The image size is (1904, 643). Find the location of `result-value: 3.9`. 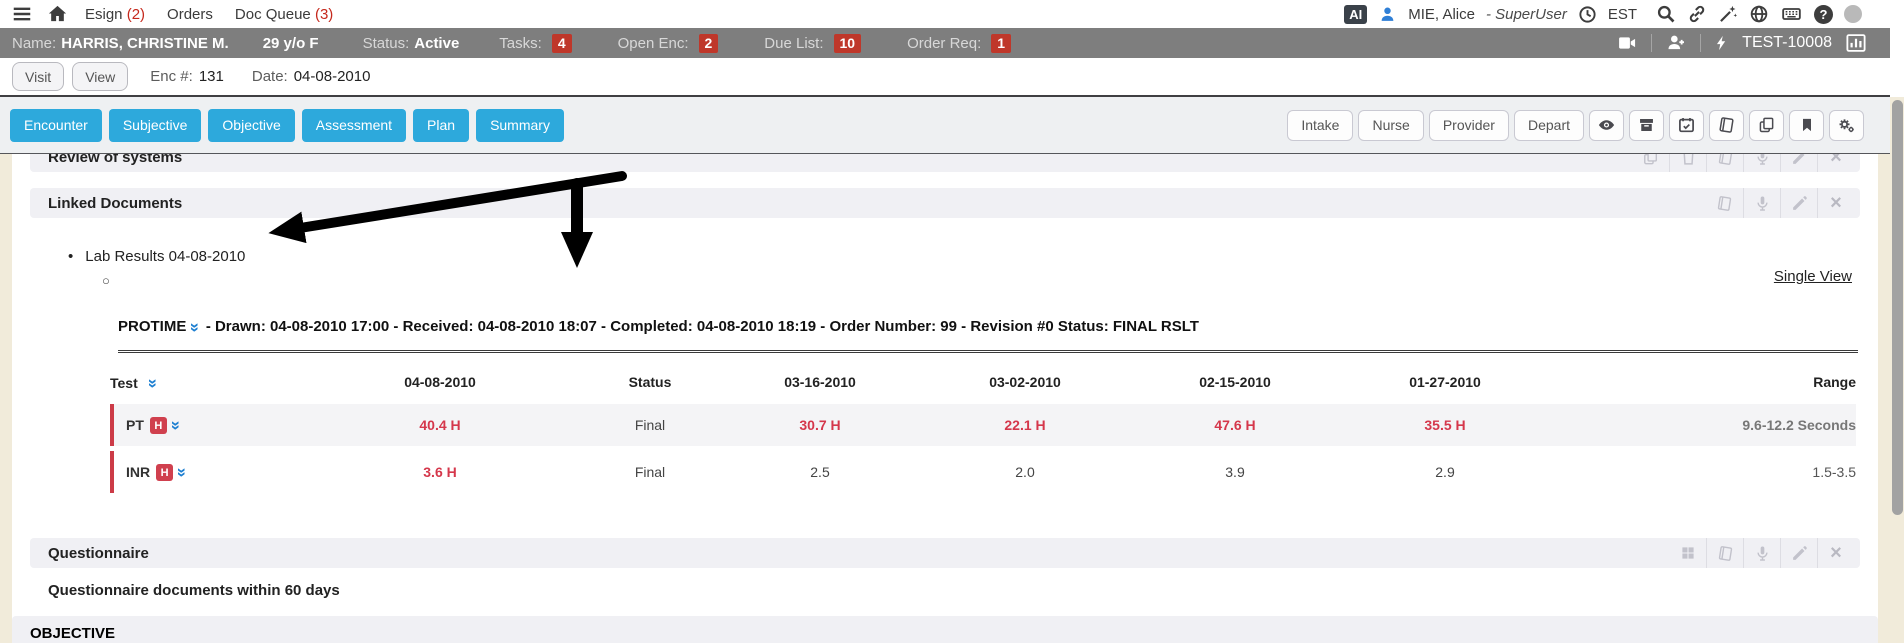

result-value: 3.9 is located at coordinates (1235, 472).